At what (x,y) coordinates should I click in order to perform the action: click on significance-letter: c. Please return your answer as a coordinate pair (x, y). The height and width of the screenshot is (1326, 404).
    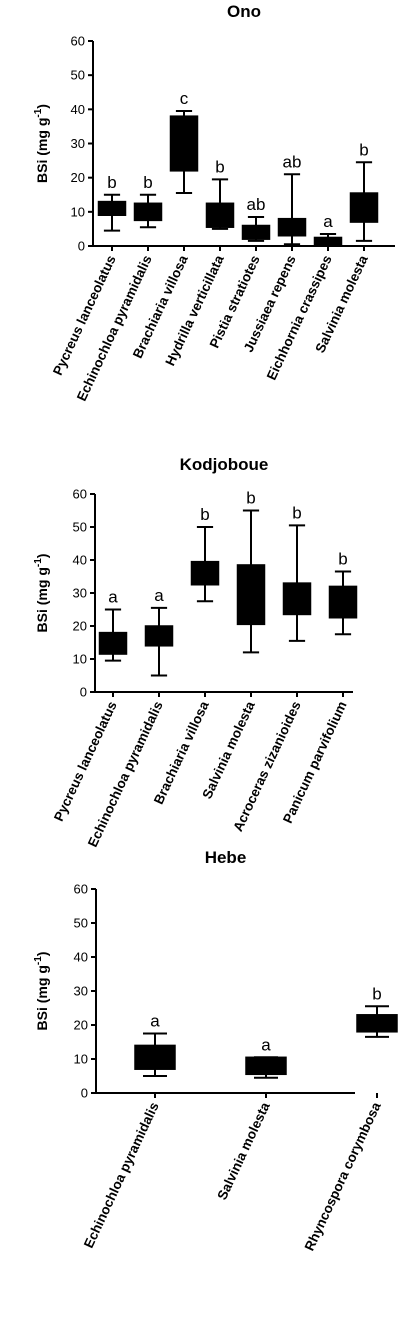
    Looking at the image, I should click on (184, 98).